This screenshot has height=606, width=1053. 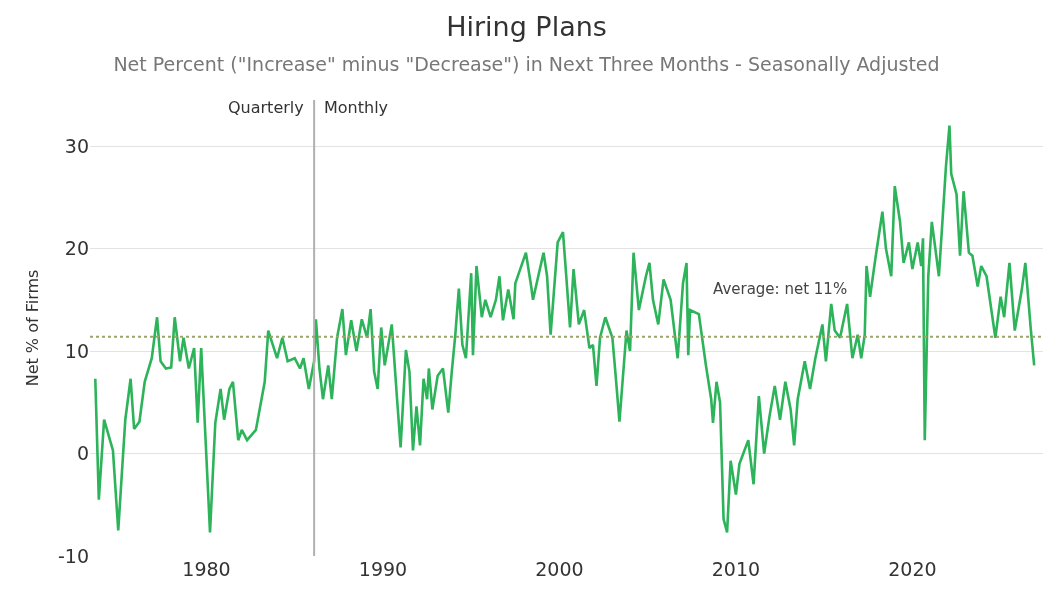 What do you see at coordinates (73, 555) in the screenshot?
I see `y-tick-label: -10` at bounding box center [73, 555].